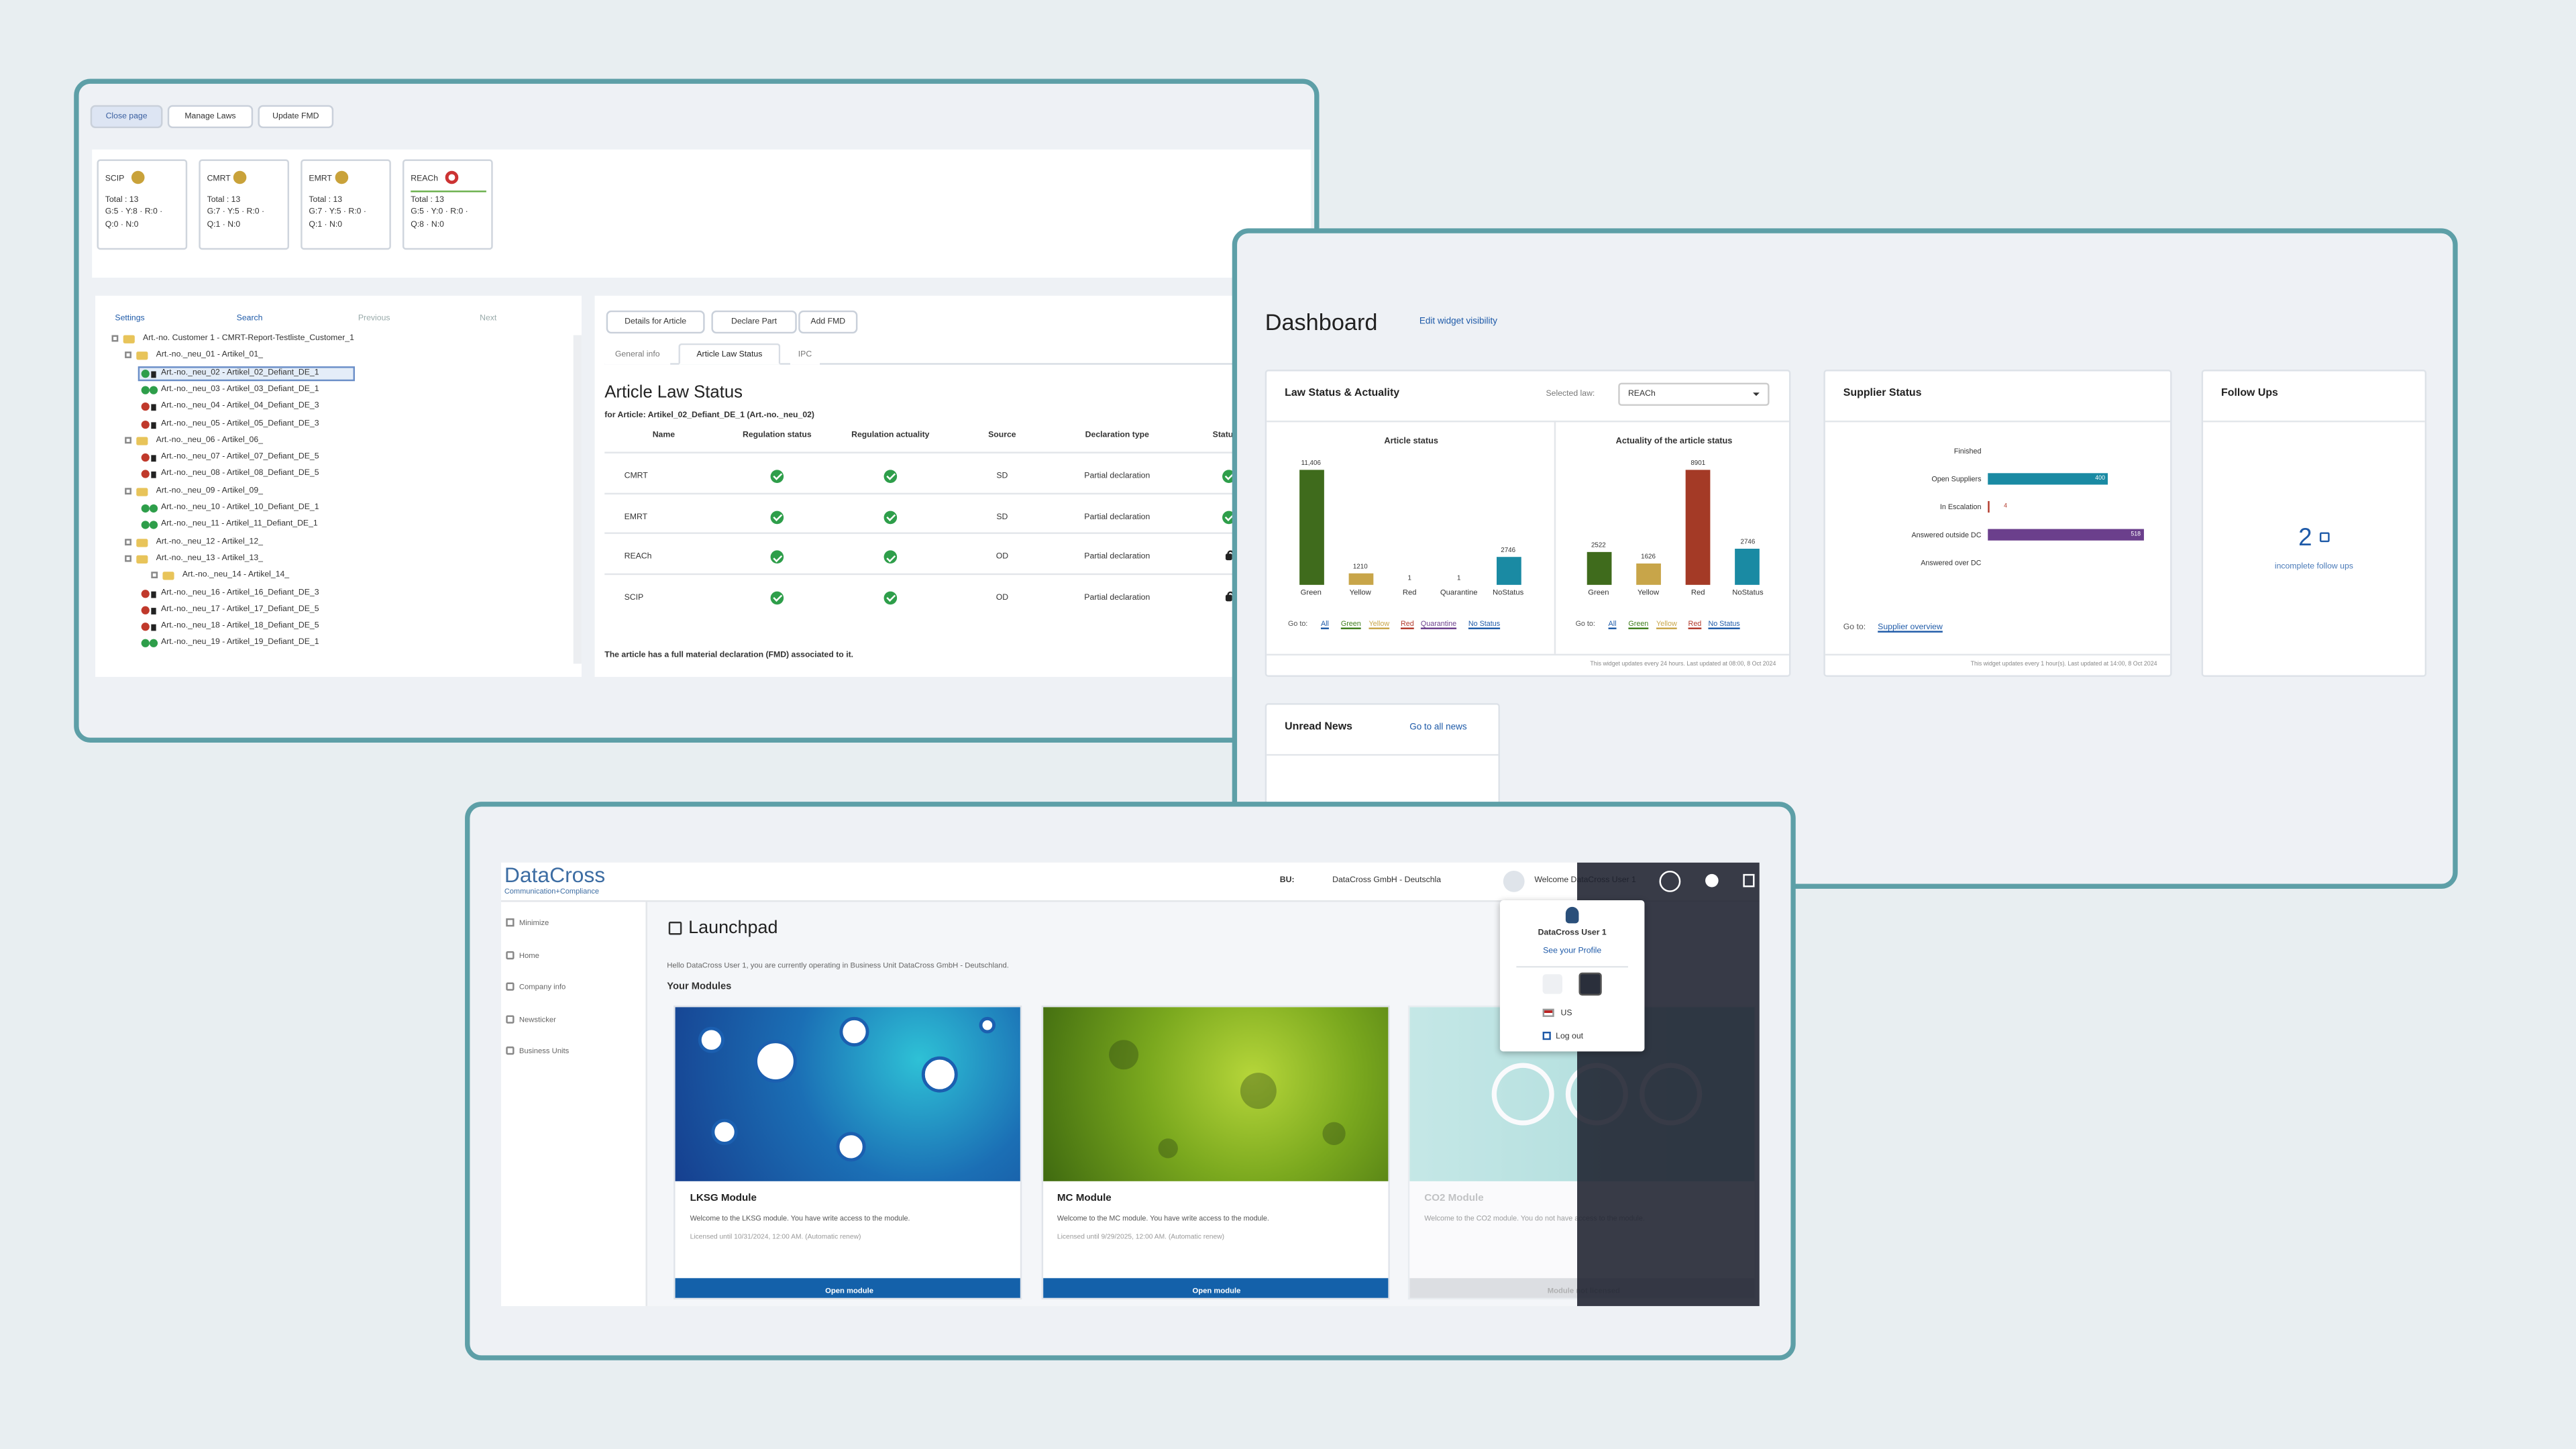  Describe the element at coordinates (1514, 881) in the screenshot. I see `avatar` at that location.